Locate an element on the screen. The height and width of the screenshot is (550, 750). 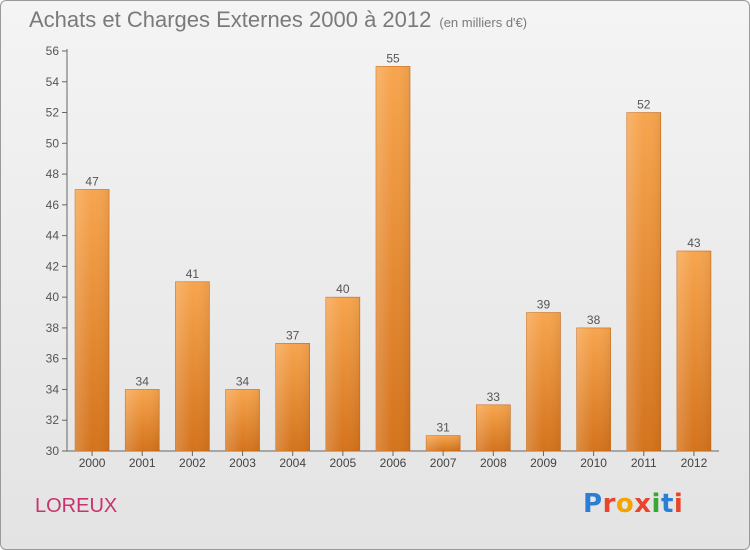
bar-shine-2001 is located at coordinates (142, 420).